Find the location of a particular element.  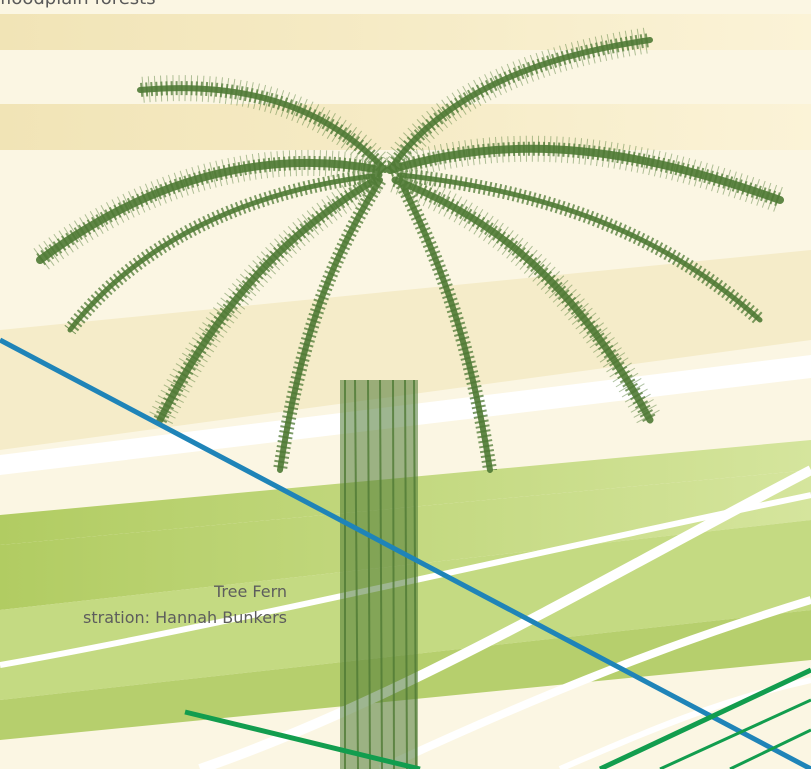

list-item-floodplain: floodplain forests is located at coordinates (78, 4).